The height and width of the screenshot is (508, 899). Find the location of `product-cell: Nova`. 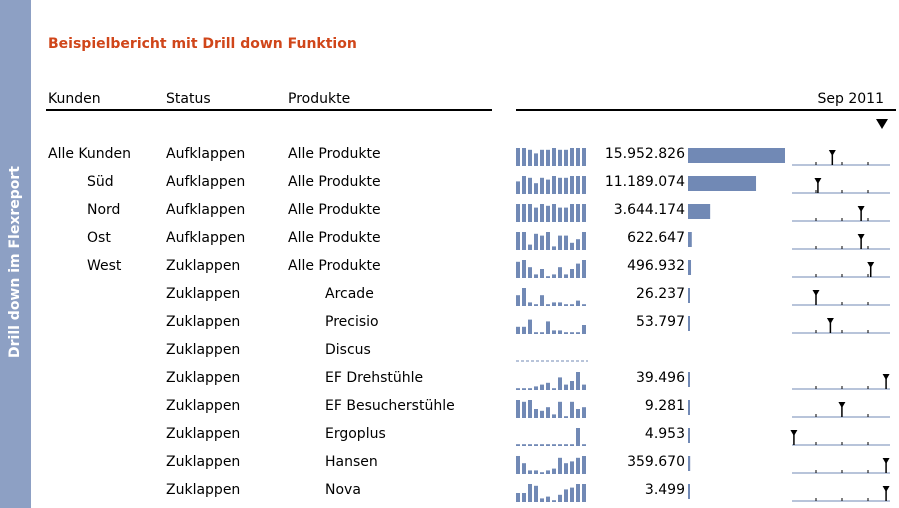

product-cell: Nova is located at coordinates (343, 490).